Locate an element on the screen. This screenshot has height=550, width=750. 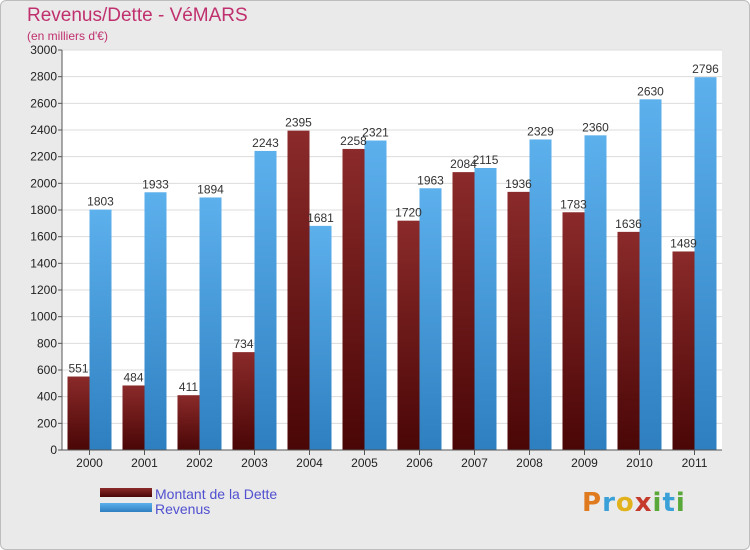
debt-value-label: 2084 is located at coordinates (463, 164).